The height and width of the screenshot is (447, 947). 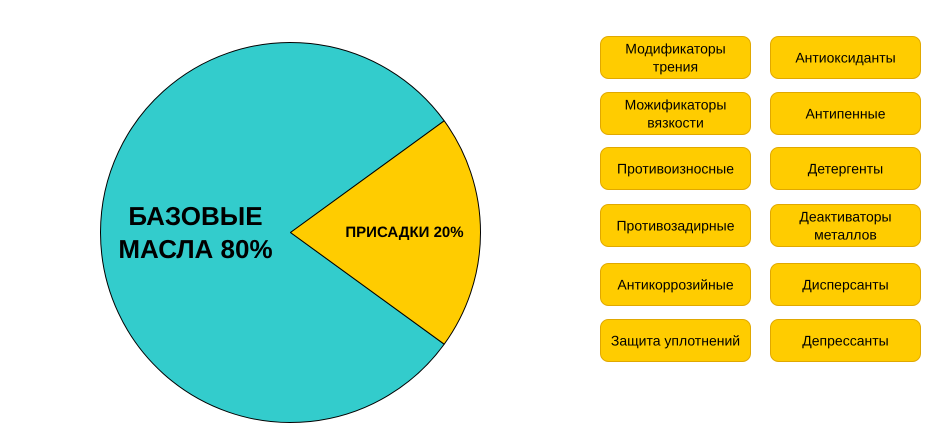 I want to click on text: Модификаторы трения, so click(x=675, y=57).